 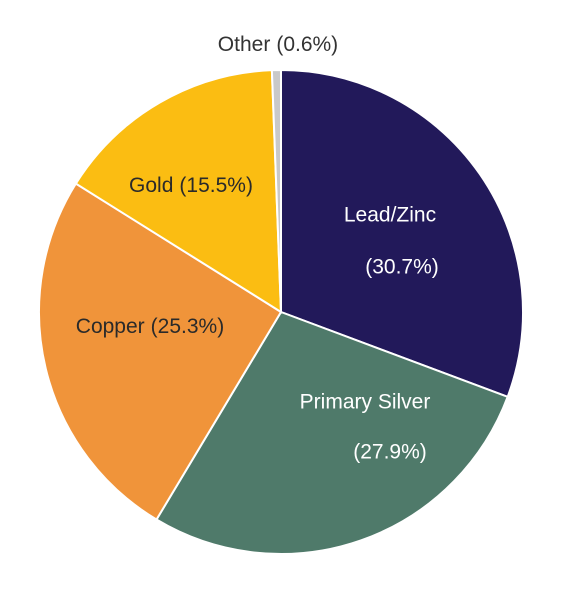 What do you see at coordinates (390, 215) in the screenshot?
I see `slice-label: Lead/Zinc` at bounding box center [390, 215].